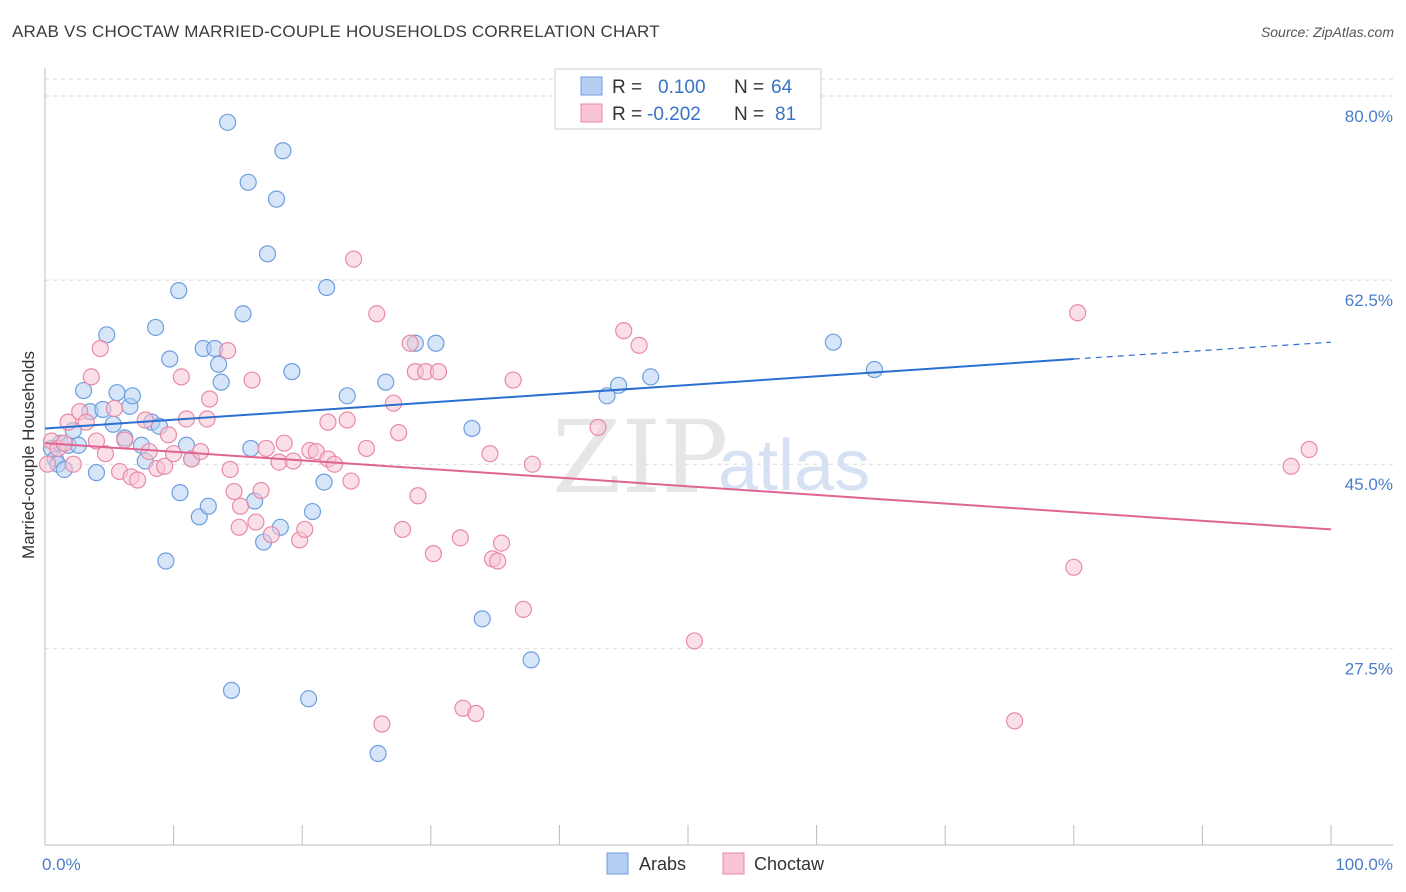 Image resolution: width=1406 pixels, height=892 pixels. I want to click on choctaw-trend-line, so click(688, 486).